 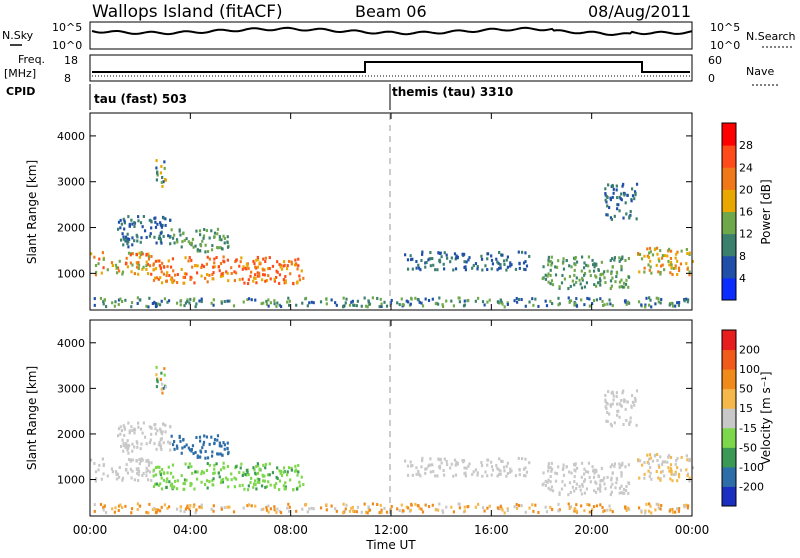 I want to click on cpid-mode-2: themis (tau) 3310, so click(x=452, y=92).